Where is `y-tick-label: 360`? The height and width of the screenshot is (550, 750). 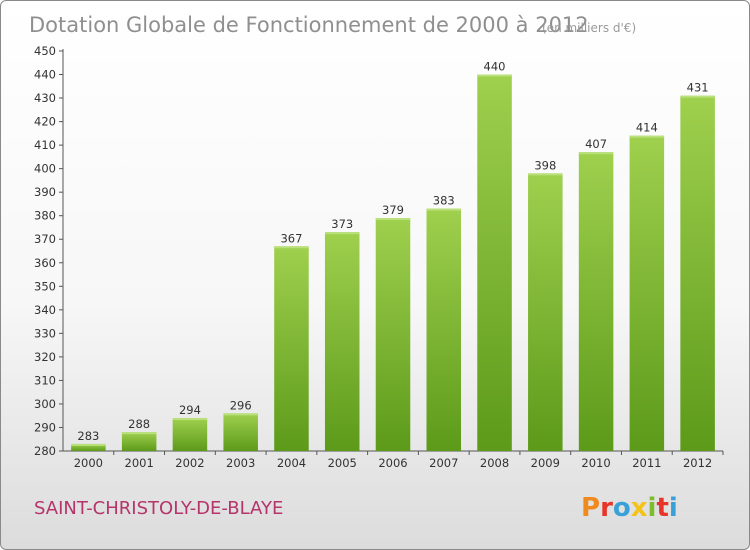 y-tick-label: 360 is located at coordinates (45, 263).